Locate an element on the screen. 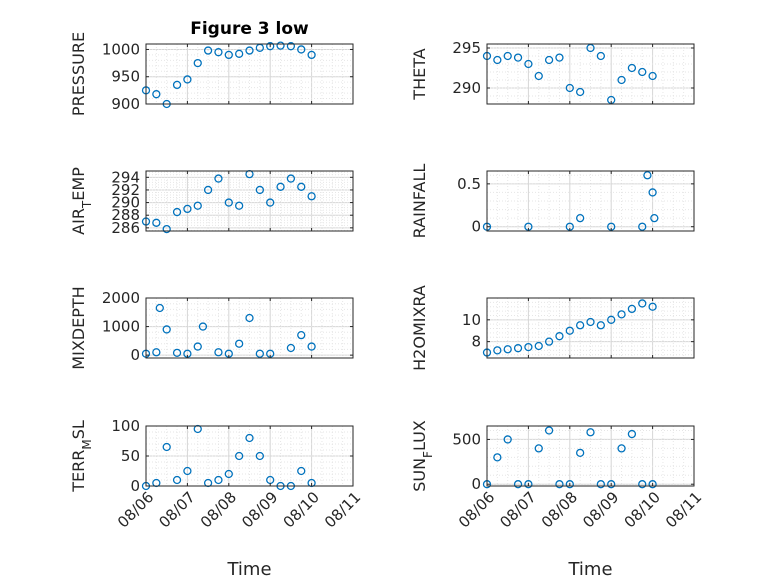 The height and width of the screenshot is (583, 778). x-tick-label: 08/10 is located at coordinates (642, 509).